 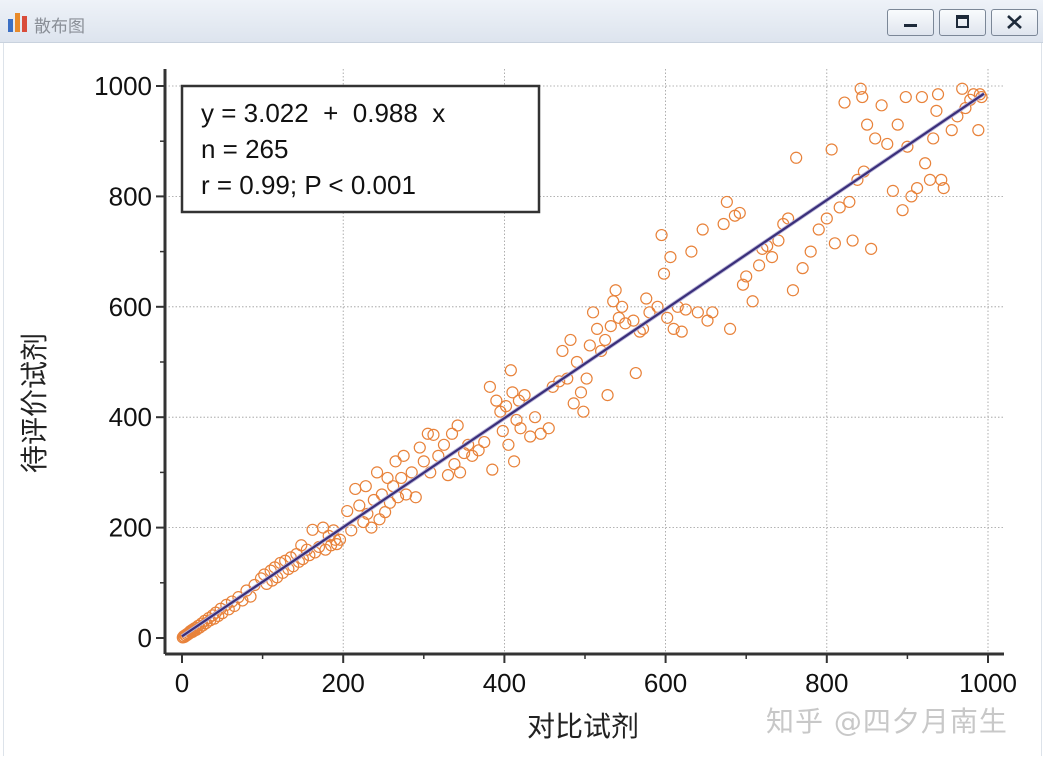 I want to click on x-tick-label: 800, so click(x=826, y=683).